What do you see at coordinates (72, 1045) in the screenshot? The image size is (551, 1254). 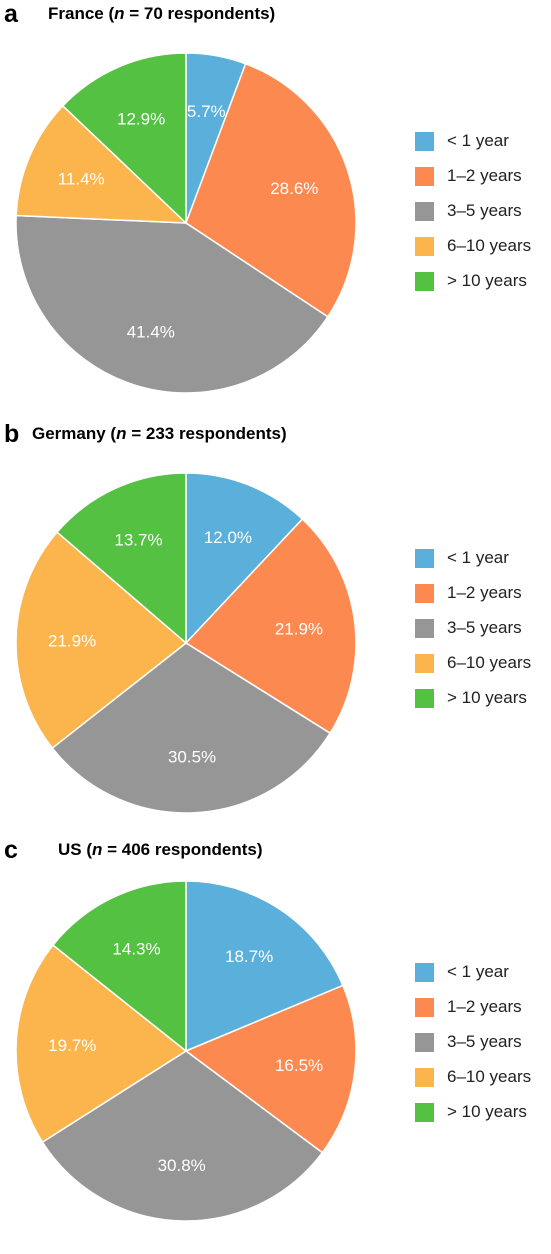 I see `data-label: 19.7%` at bounding box center [72, 1045].